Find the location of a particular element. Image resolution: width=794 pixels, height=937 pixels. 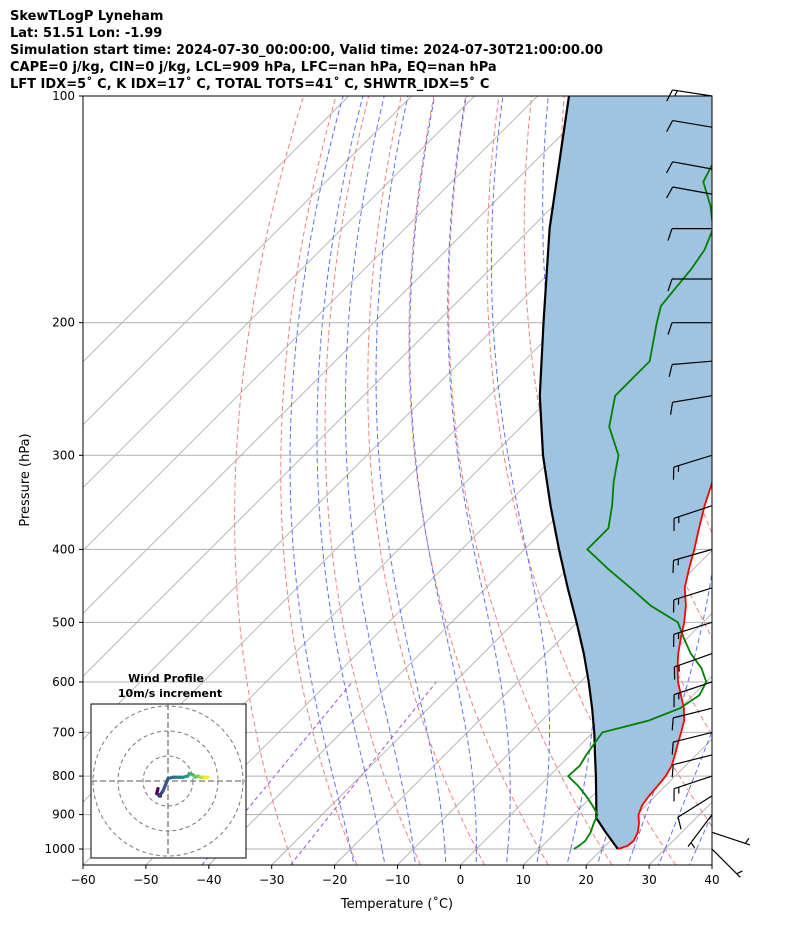

y-tick-label: 700 is located at coordinates (63, 732).